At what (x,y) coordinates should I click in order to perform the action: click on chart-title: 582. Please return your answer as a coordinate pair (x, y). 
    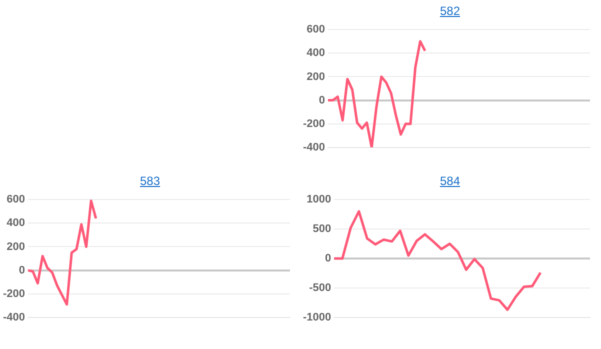
    Looking at the image, I should click on (450, 11).